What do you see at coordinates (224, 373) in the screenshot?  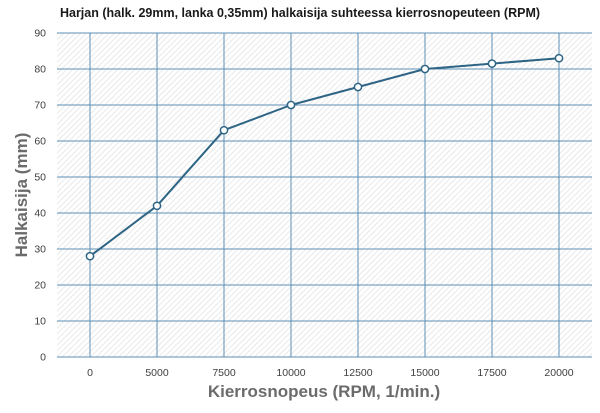 I see `x-tick-label: 7500` at bounding box center [224, 373].